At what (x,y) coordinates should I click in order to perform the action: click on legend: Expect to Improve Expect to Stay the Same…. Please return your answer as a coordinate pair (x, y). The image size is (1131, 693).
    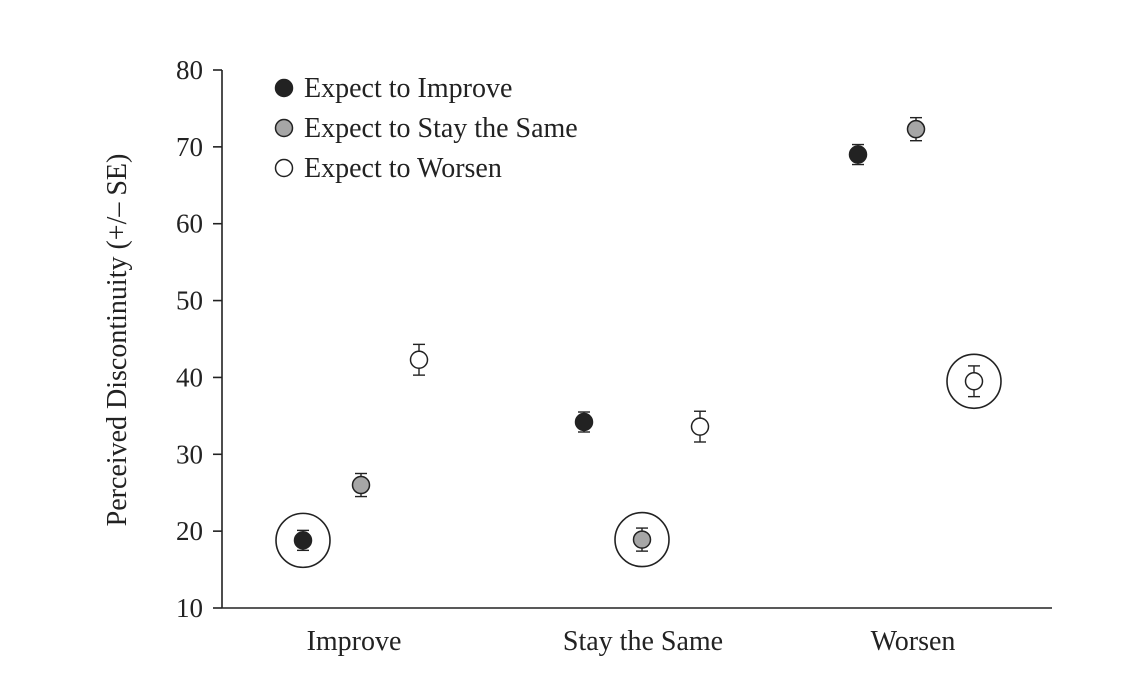
    Looking at the image, I should click on (426, 128).